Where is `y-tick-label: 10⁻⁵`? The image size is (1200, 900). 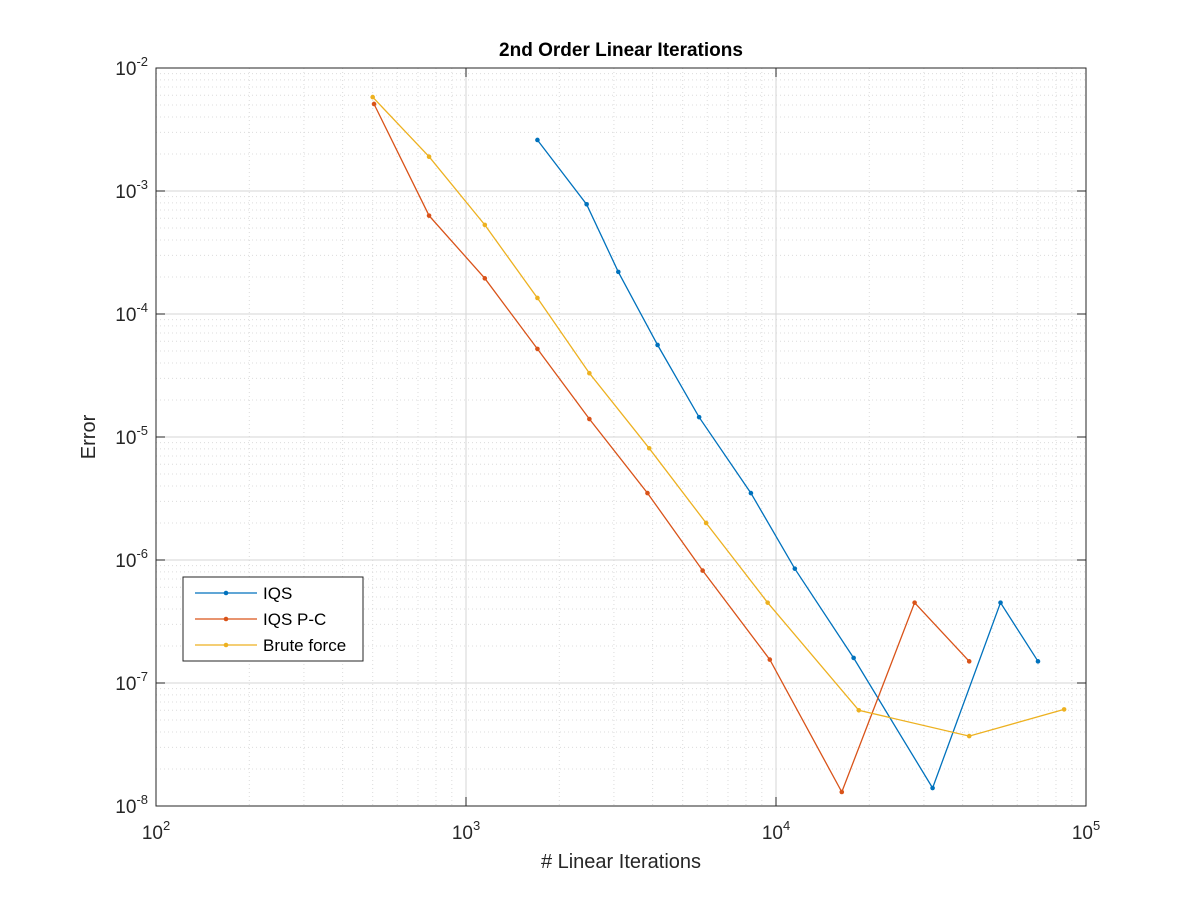
y-tick-label: 10⁻⁵ is located at coordinates (131, 436).